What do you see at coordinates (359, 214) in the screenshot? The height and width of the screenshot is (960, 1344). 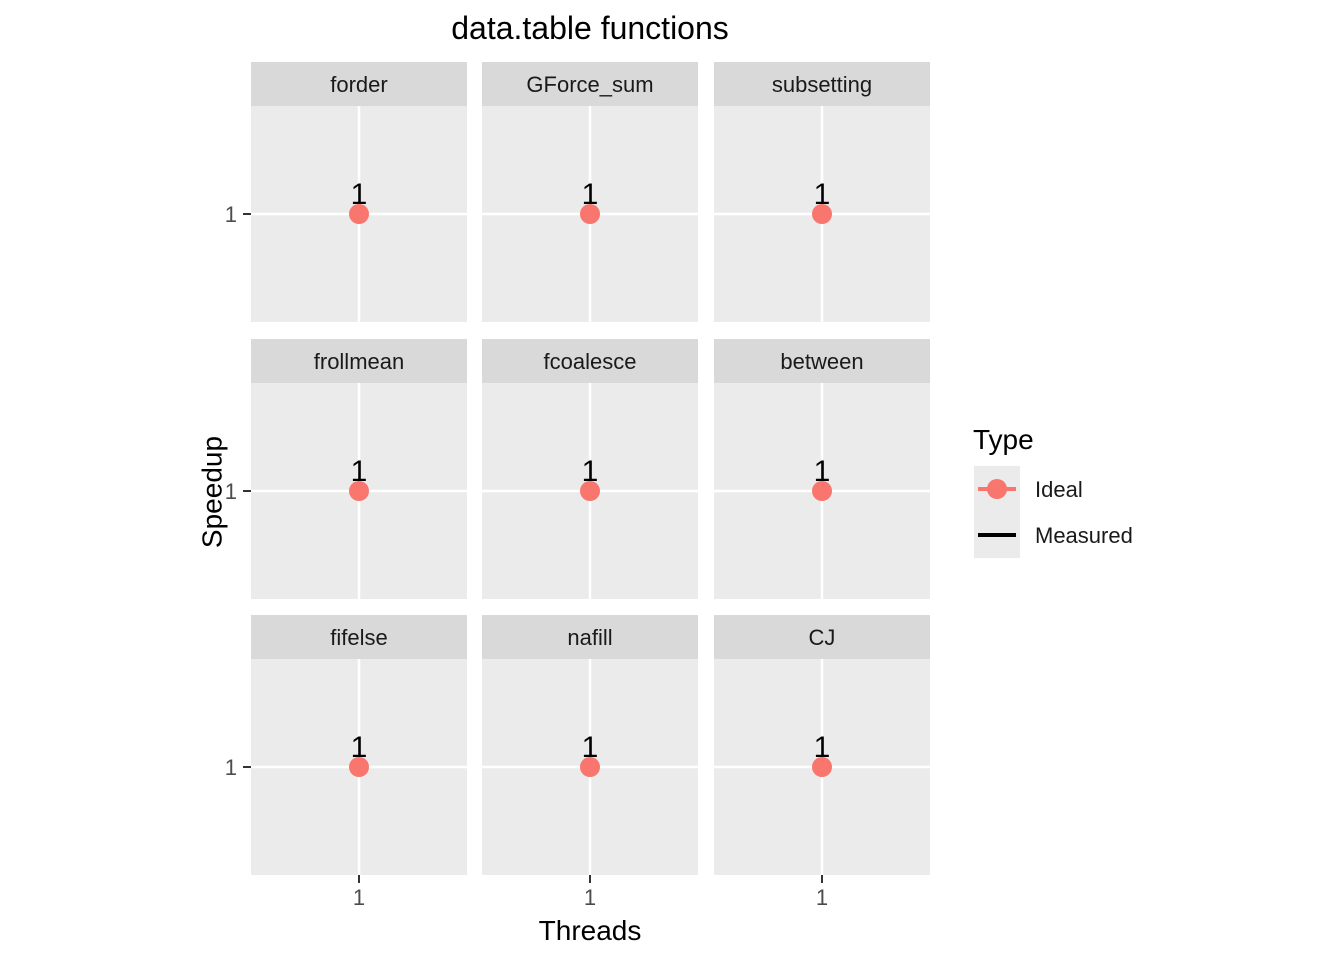 I see `data-point-forder` at bounding box center [359, 214].